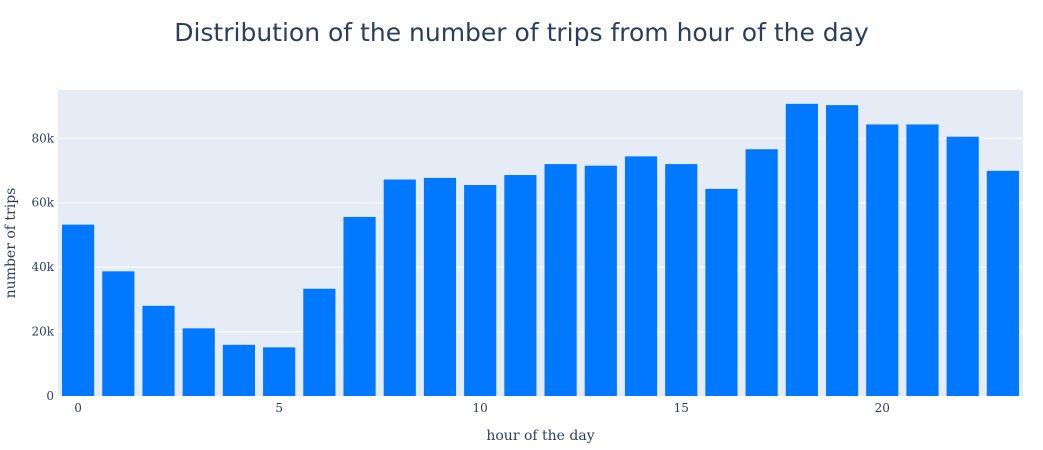  I want to click on y-axis-title: number of trips, so click(11, 243).